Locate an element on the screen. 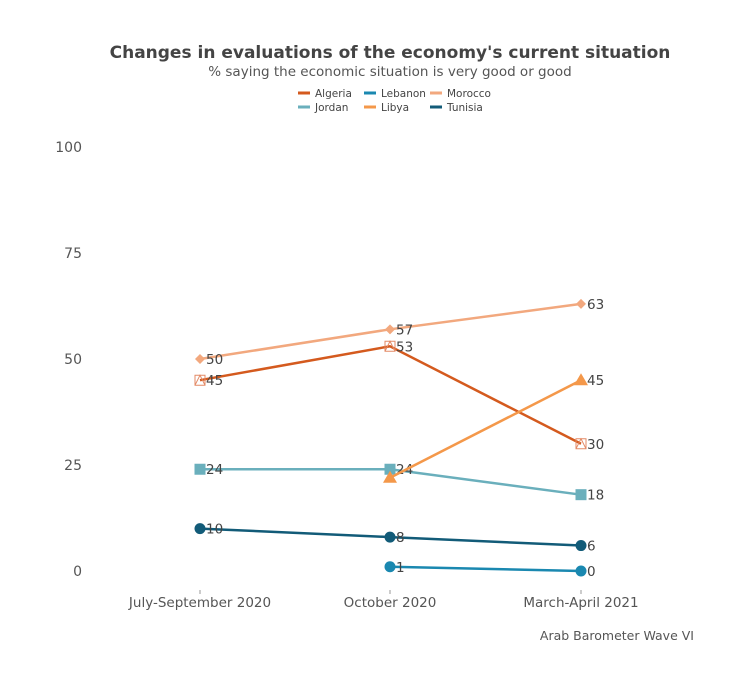 The height and width of the screenshot is (687, 740). data-label: 1 is located at coordinates (400, 568).